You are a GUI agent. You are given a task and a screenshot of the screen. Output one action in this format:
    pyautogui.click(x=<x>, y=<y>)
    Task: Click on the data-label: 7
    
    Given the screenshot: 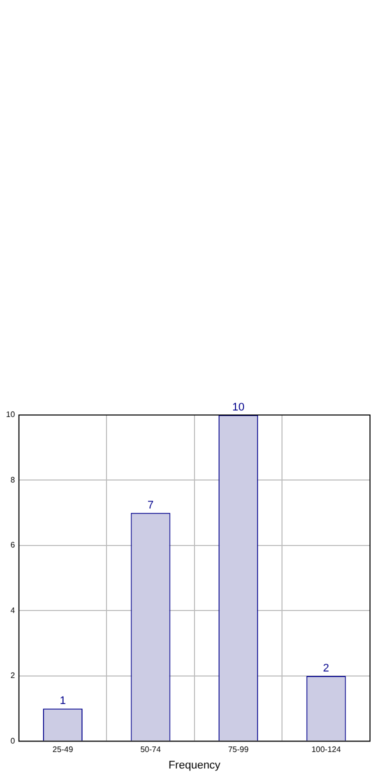 What is the action you would take?
    pyautogui.click(x=151, y=505)
    